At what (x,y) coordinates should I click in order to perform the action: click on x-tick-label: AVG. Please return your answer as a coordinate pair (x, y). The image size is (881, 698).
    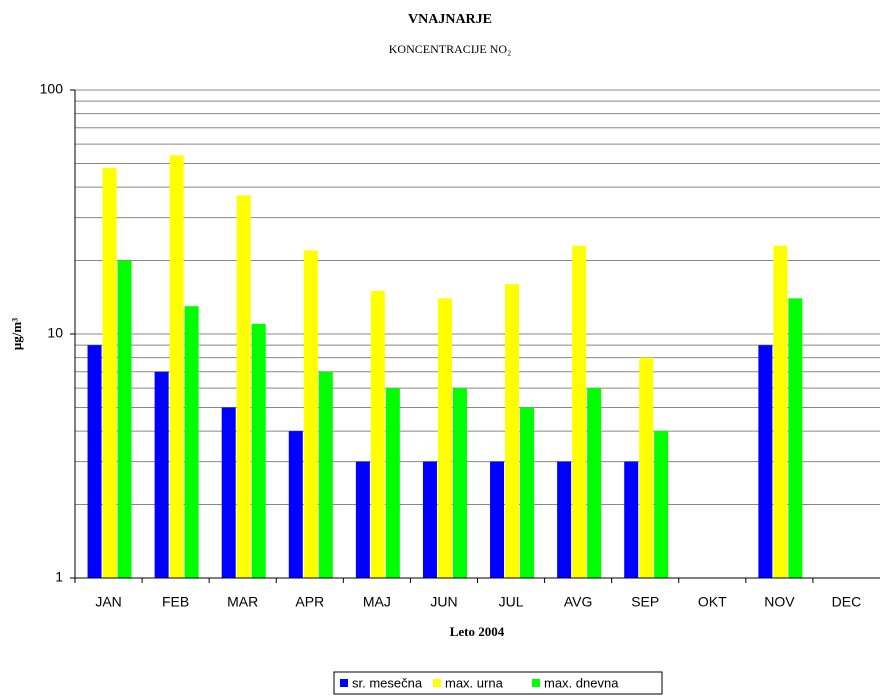
    Looking at the image, I should click on (578, 602).